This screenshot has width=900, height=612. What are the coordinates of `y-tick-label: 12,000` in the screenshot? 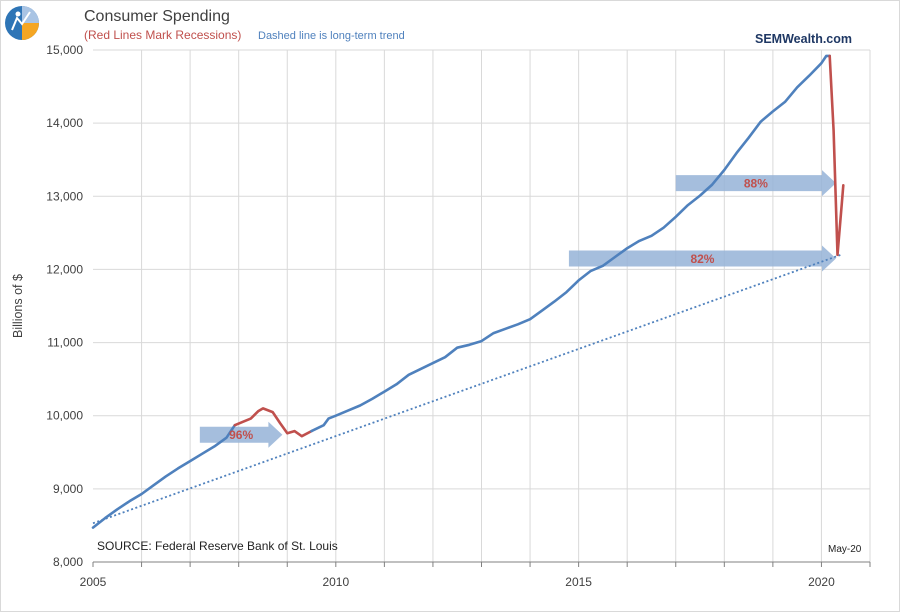 It's located at (64, 269).